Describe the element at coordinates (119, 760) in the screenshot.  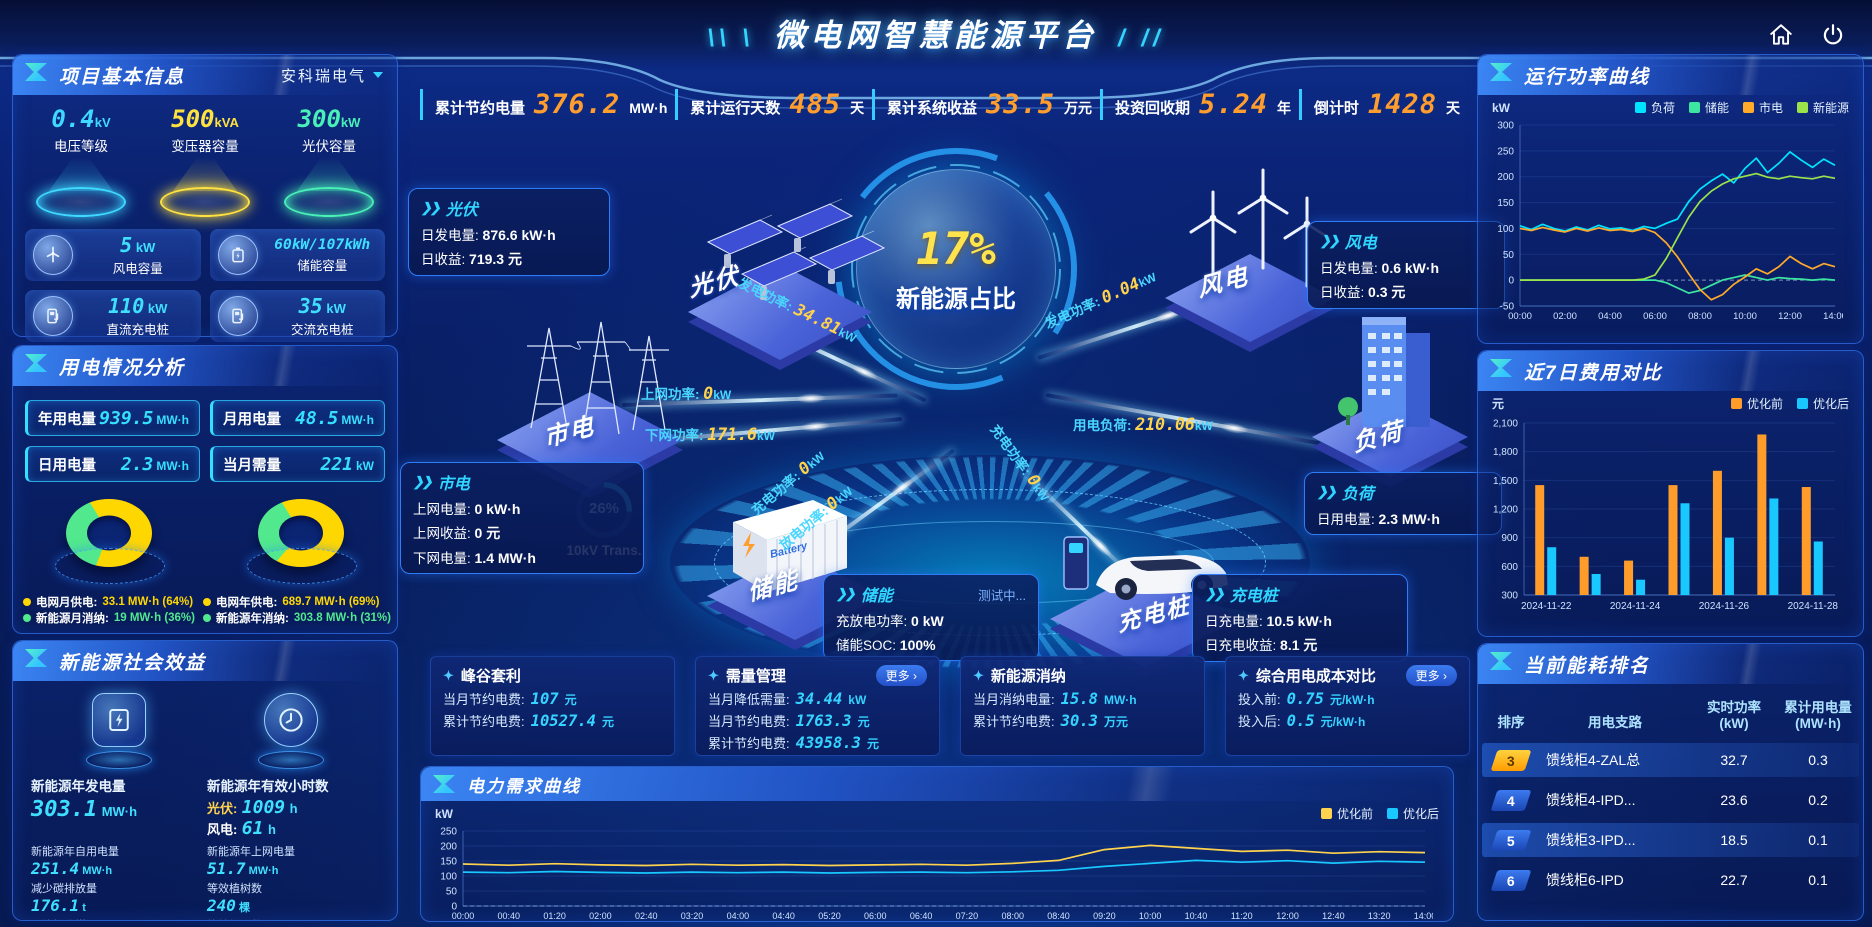
I see `pedestal-glow` at that location.